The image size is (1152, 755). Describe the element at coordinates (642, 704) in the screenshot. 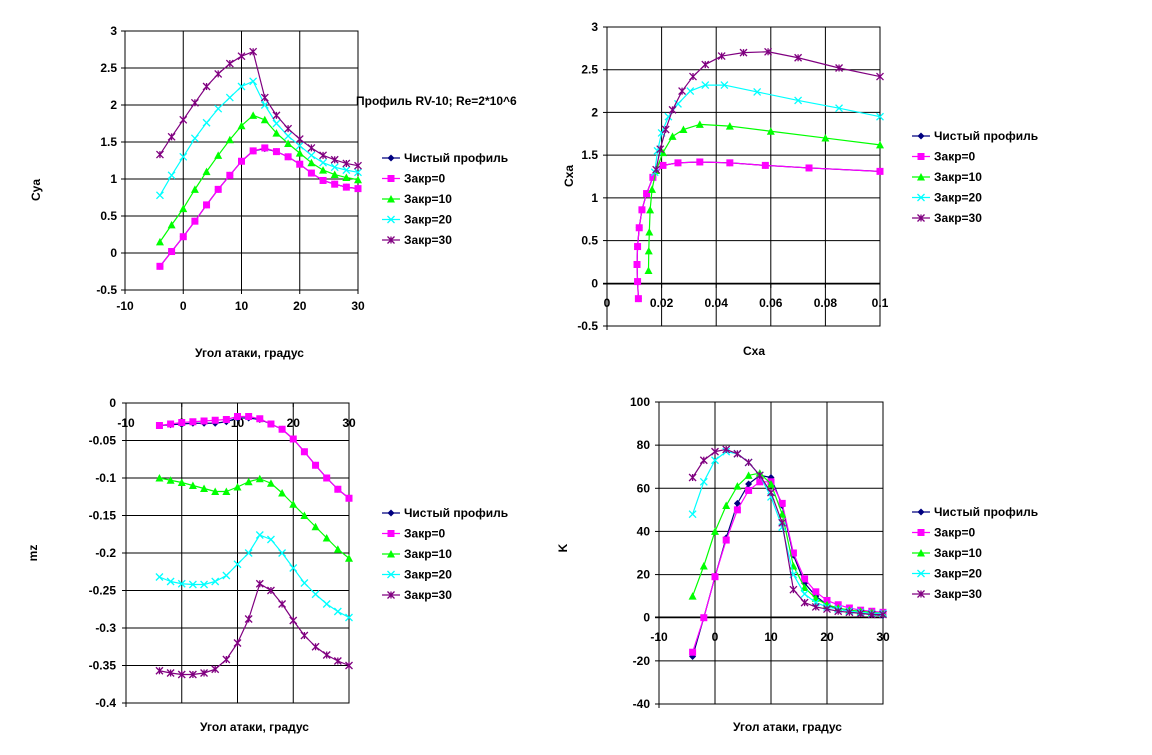

I see `y-tick-label: -40` at that location.